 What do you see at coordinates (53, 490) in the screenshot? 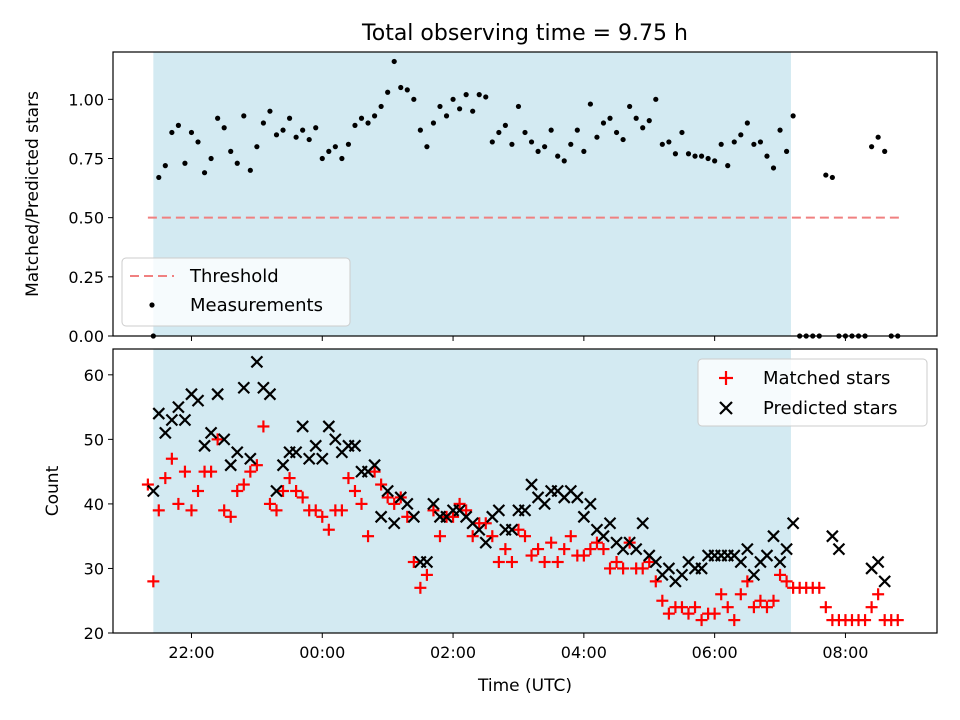
I see `bottom-y-axis-label: Count` at bounding box center [53, 490].